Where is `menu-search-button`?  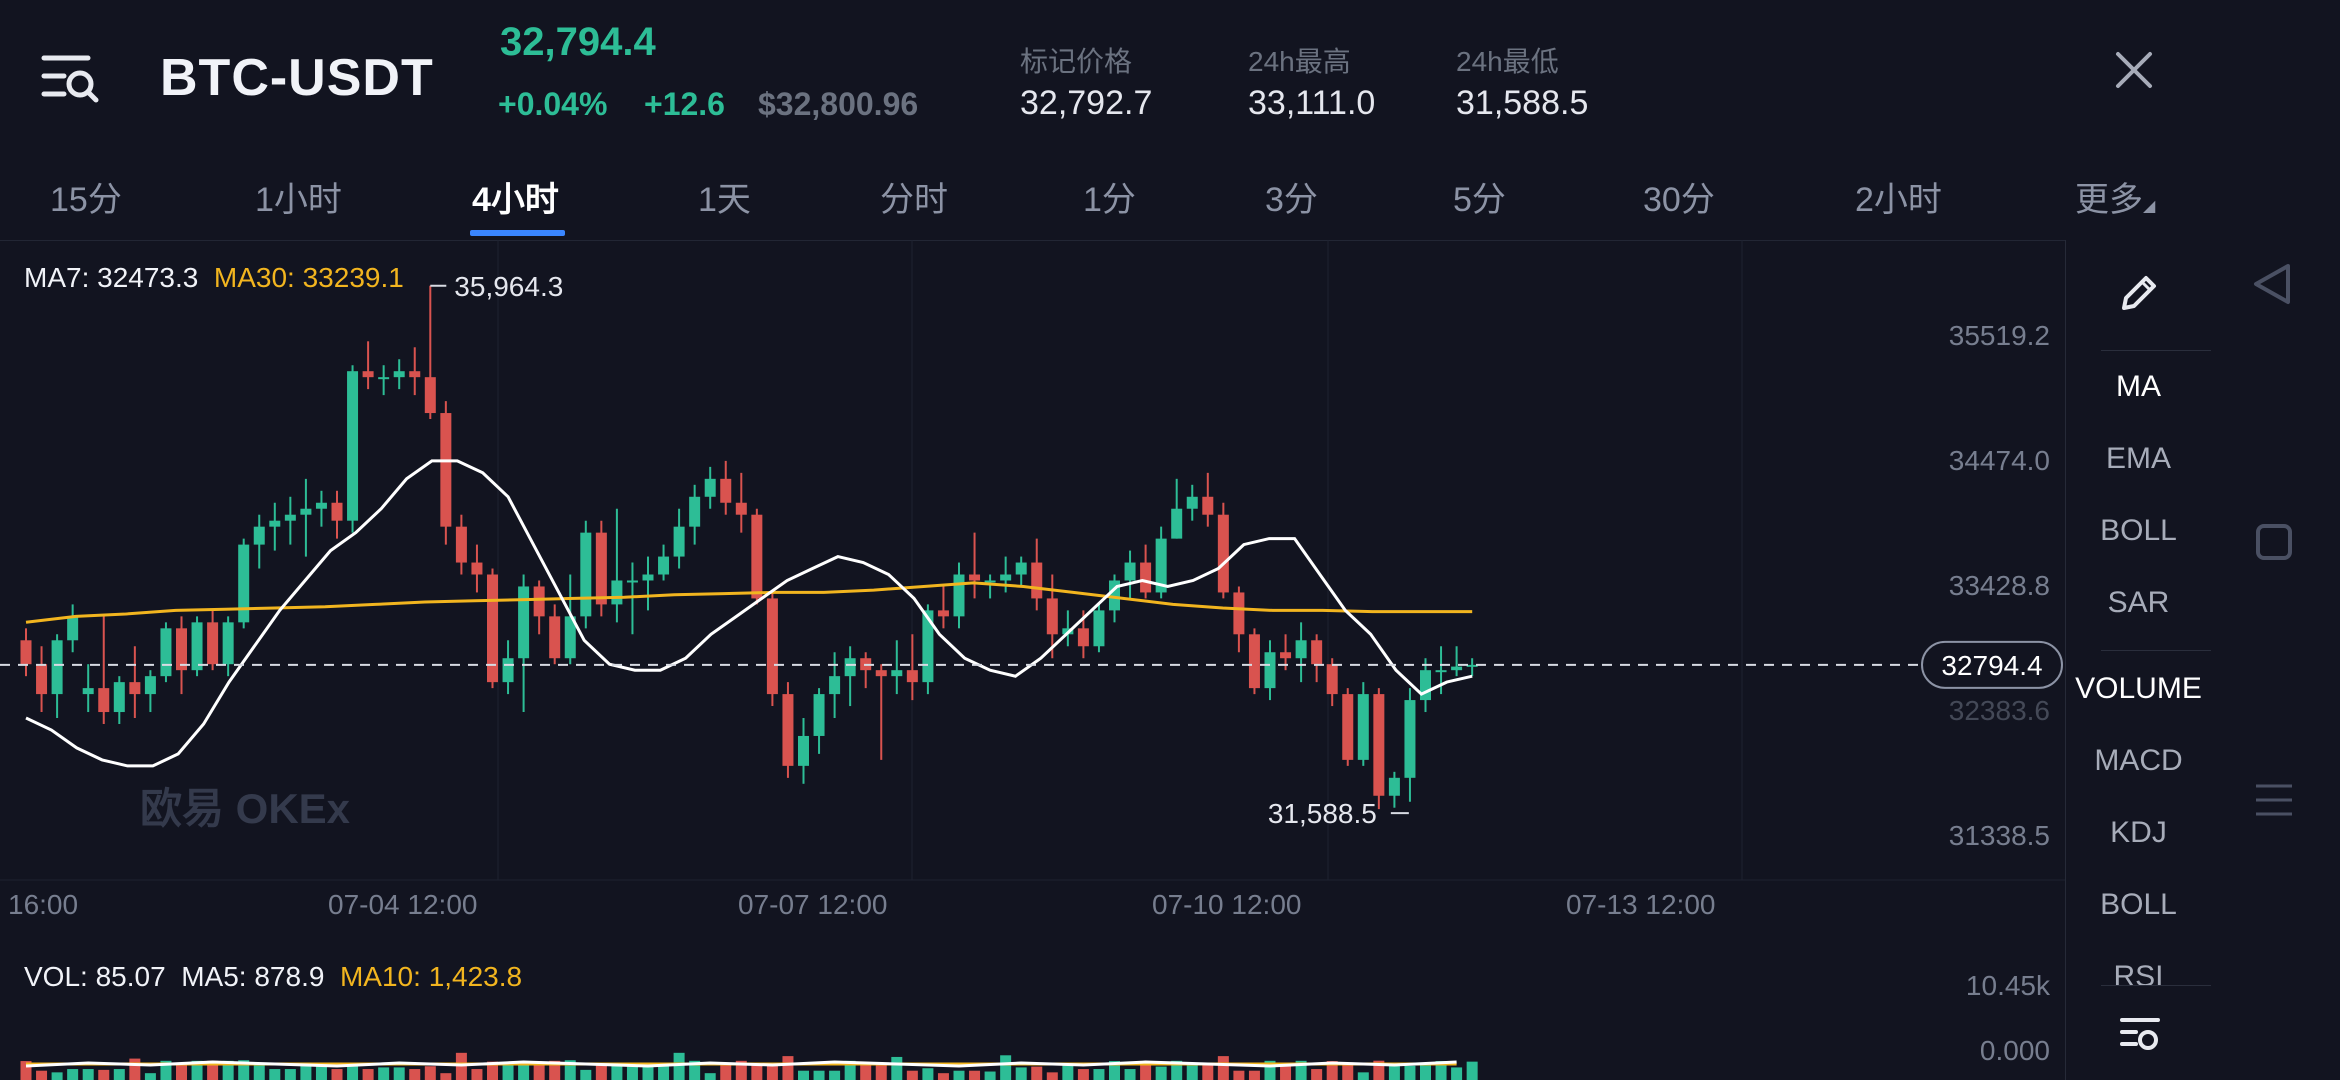
menu-search-button is located at coordinates (70, 78).